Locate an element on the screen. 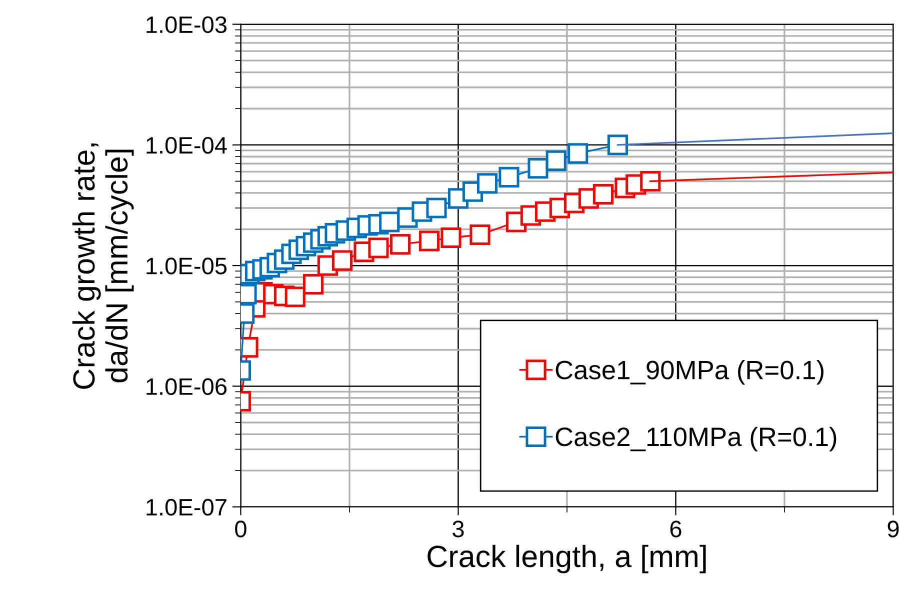 The height and width of the screenshot is (607, 905). x-axis-title: Crack length, a [mm] is located at coordinates (567, 559).